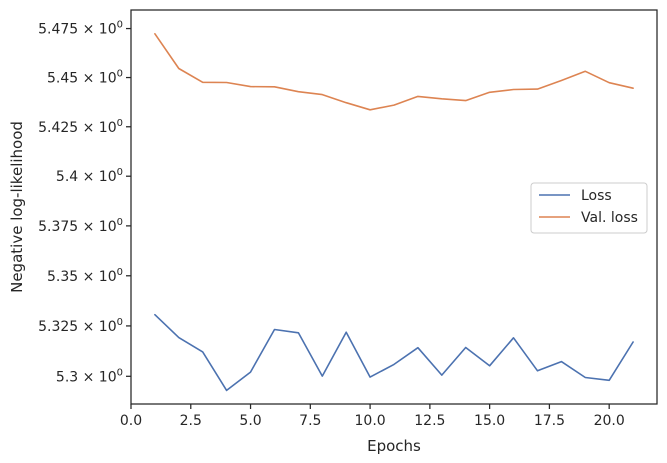  What do you see at coordinates (250, 421) in the screenshot?
I see `x-tick-label: 5.0` at bounding box center [250, 421].